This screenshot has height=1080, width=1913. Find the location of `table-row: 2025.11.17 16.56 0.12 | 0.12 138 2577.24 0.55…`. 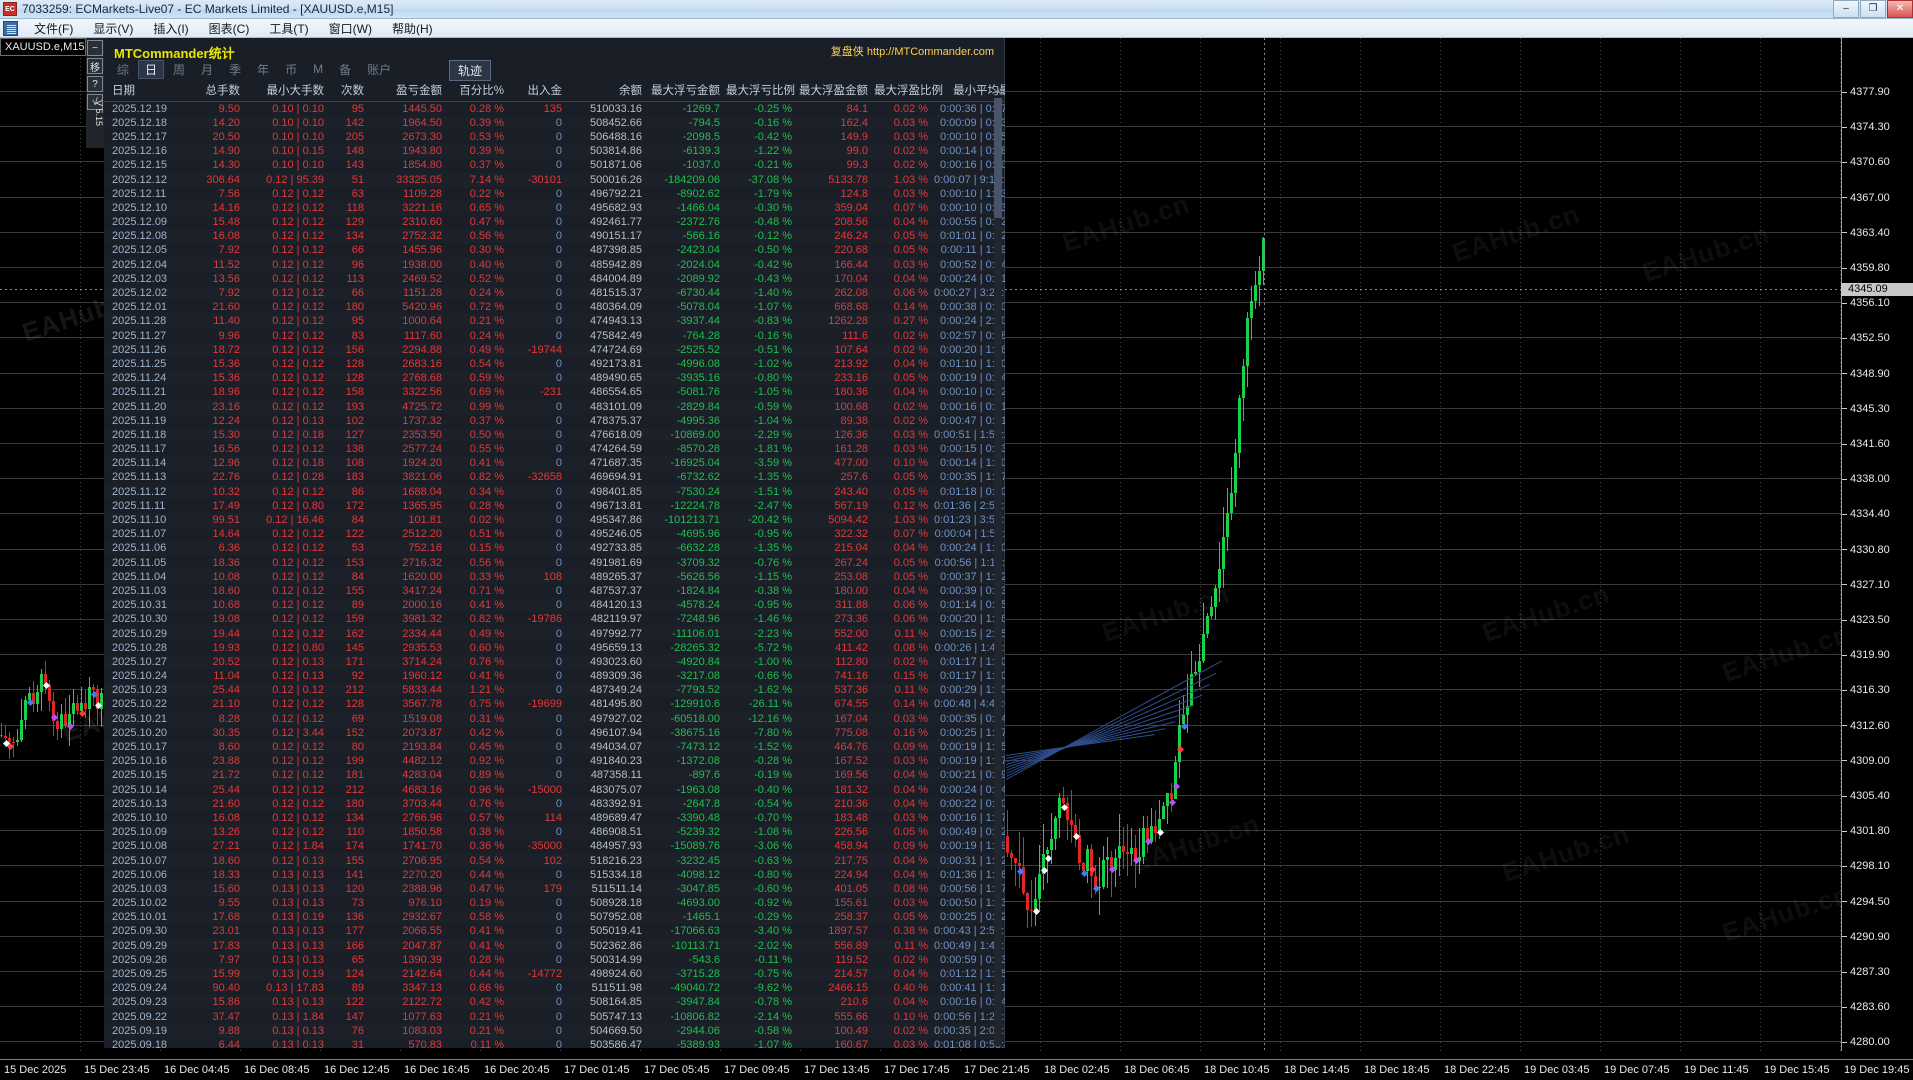

table-row: 2025.11.17 16.56 0.12 | 0.12 138 2577.24 0.55… is located at coordinates (554, 449).